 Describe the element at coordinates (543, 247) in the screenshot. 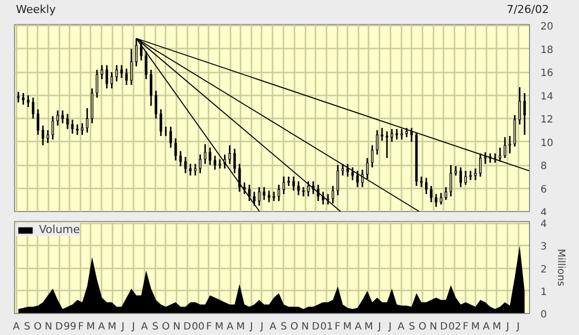

I see `y-tick-label: 3` at that location.